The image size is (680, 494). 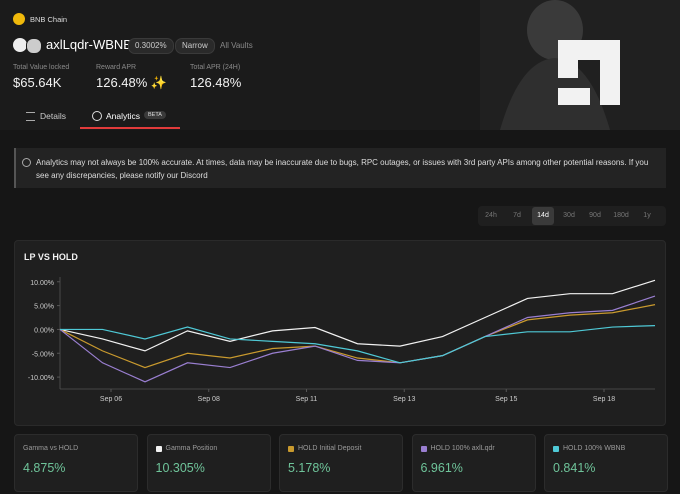 What do you see at coordinates (37, 82) in the screenshot?
I see `stat-value: $65.64K` at bounding box center [37, 82].